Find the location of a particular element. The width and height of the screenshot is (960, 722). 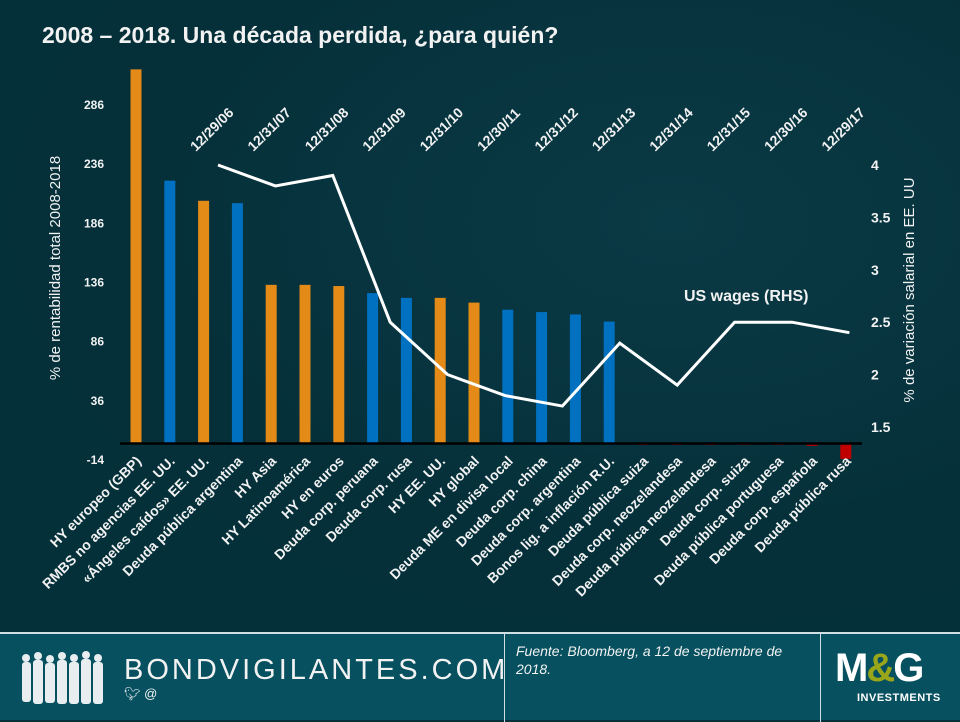

date-label: 12/30/11 is located at coordinates (498, 129).